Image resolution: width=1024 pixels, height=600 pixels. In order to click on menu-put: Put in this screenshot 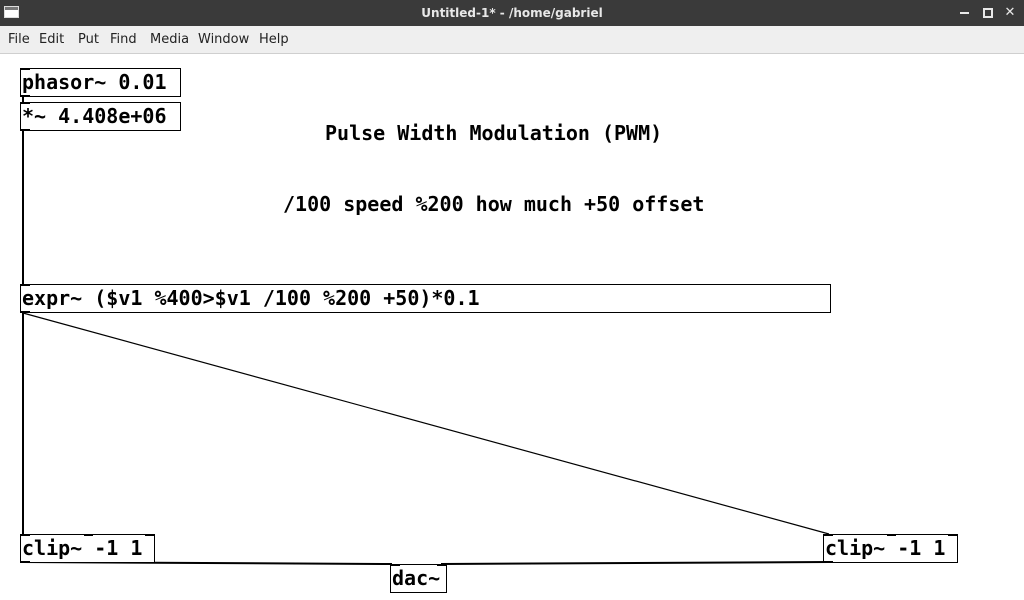, I will do `click(88, 39)`.